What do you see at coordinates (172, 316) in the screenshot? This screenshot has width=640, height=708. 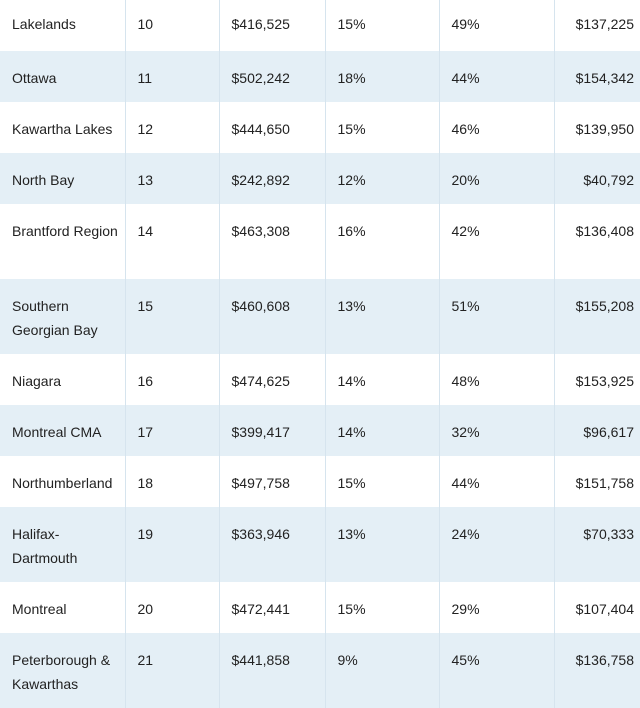 I see `rank-cell: 15` at bounding box center [172, 316].